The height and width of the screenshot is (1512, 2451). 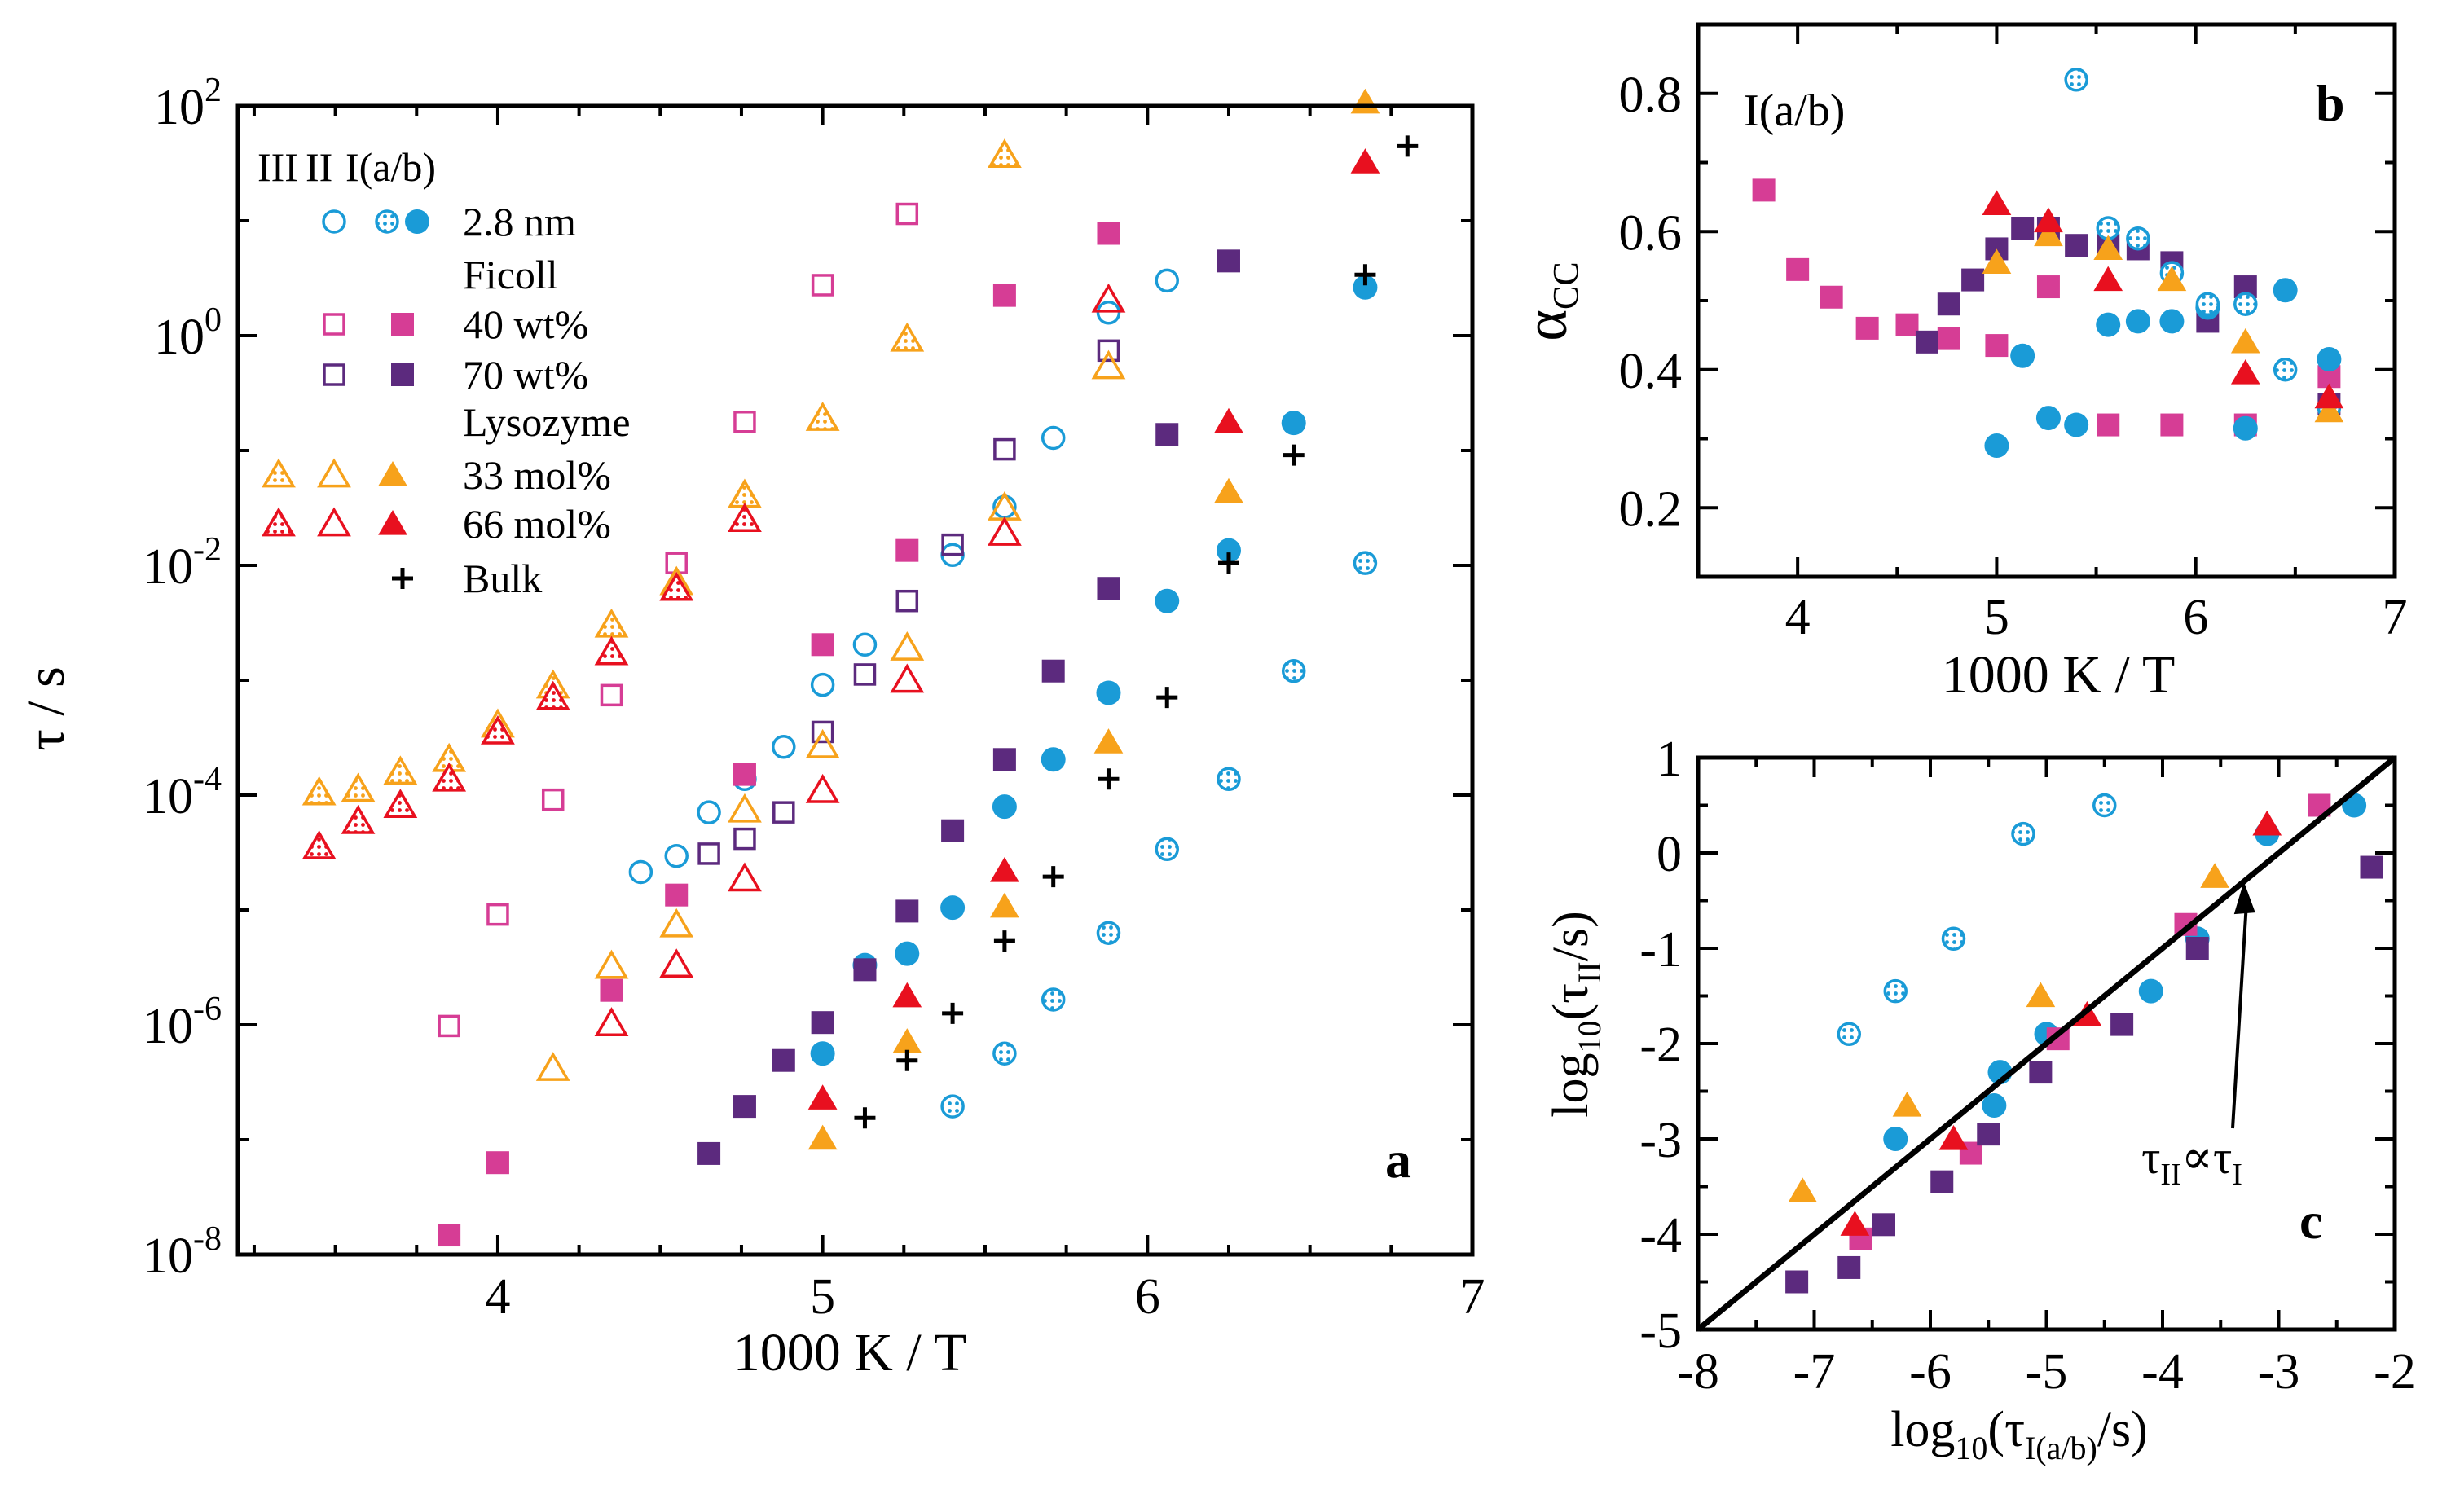 What do you see at coordinates (1398, 1160) in the screenshot?
I see `panel-a-letter: a` at bounding box center [1398, 1160].